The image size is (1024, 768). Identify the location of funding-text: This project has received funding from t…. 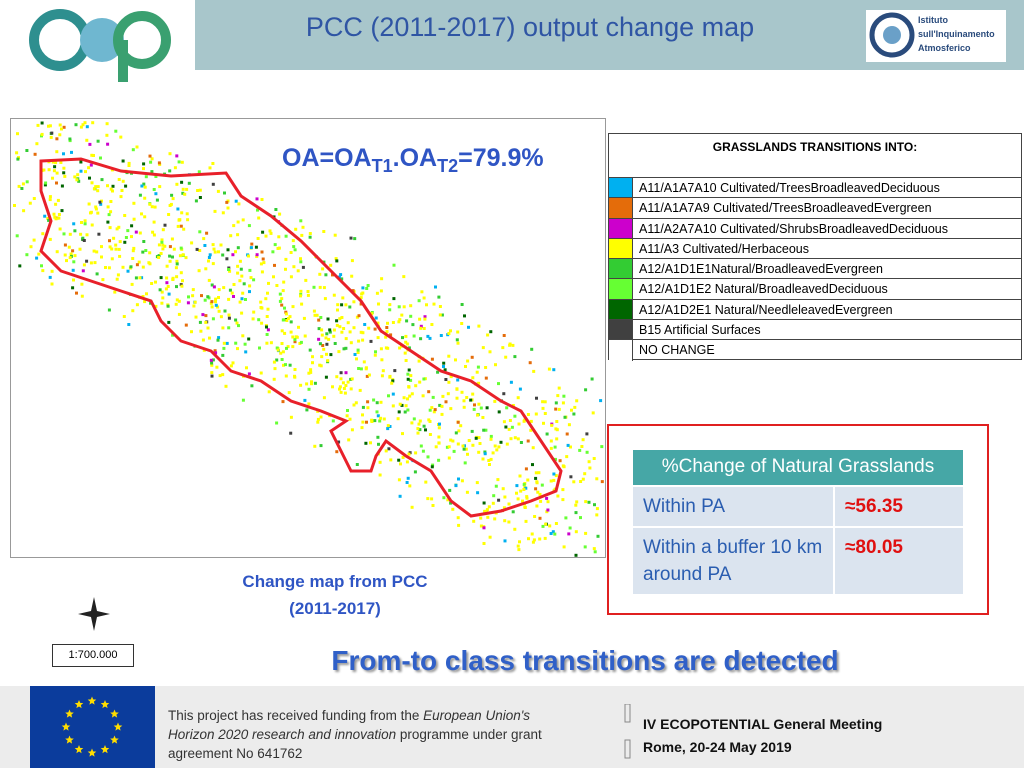
(368, 734).